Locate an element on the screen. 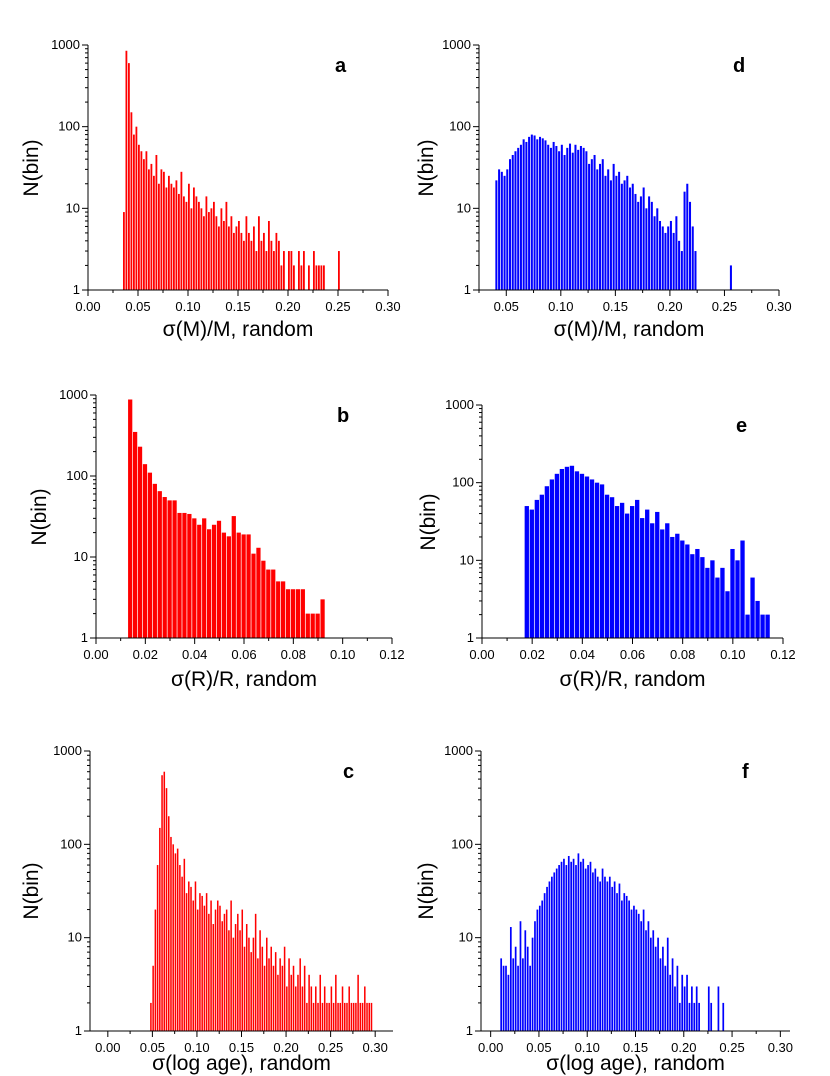 The height and width of the screenshot is (1076, 830). panel-letter: d is located at coordinates (739, 66).